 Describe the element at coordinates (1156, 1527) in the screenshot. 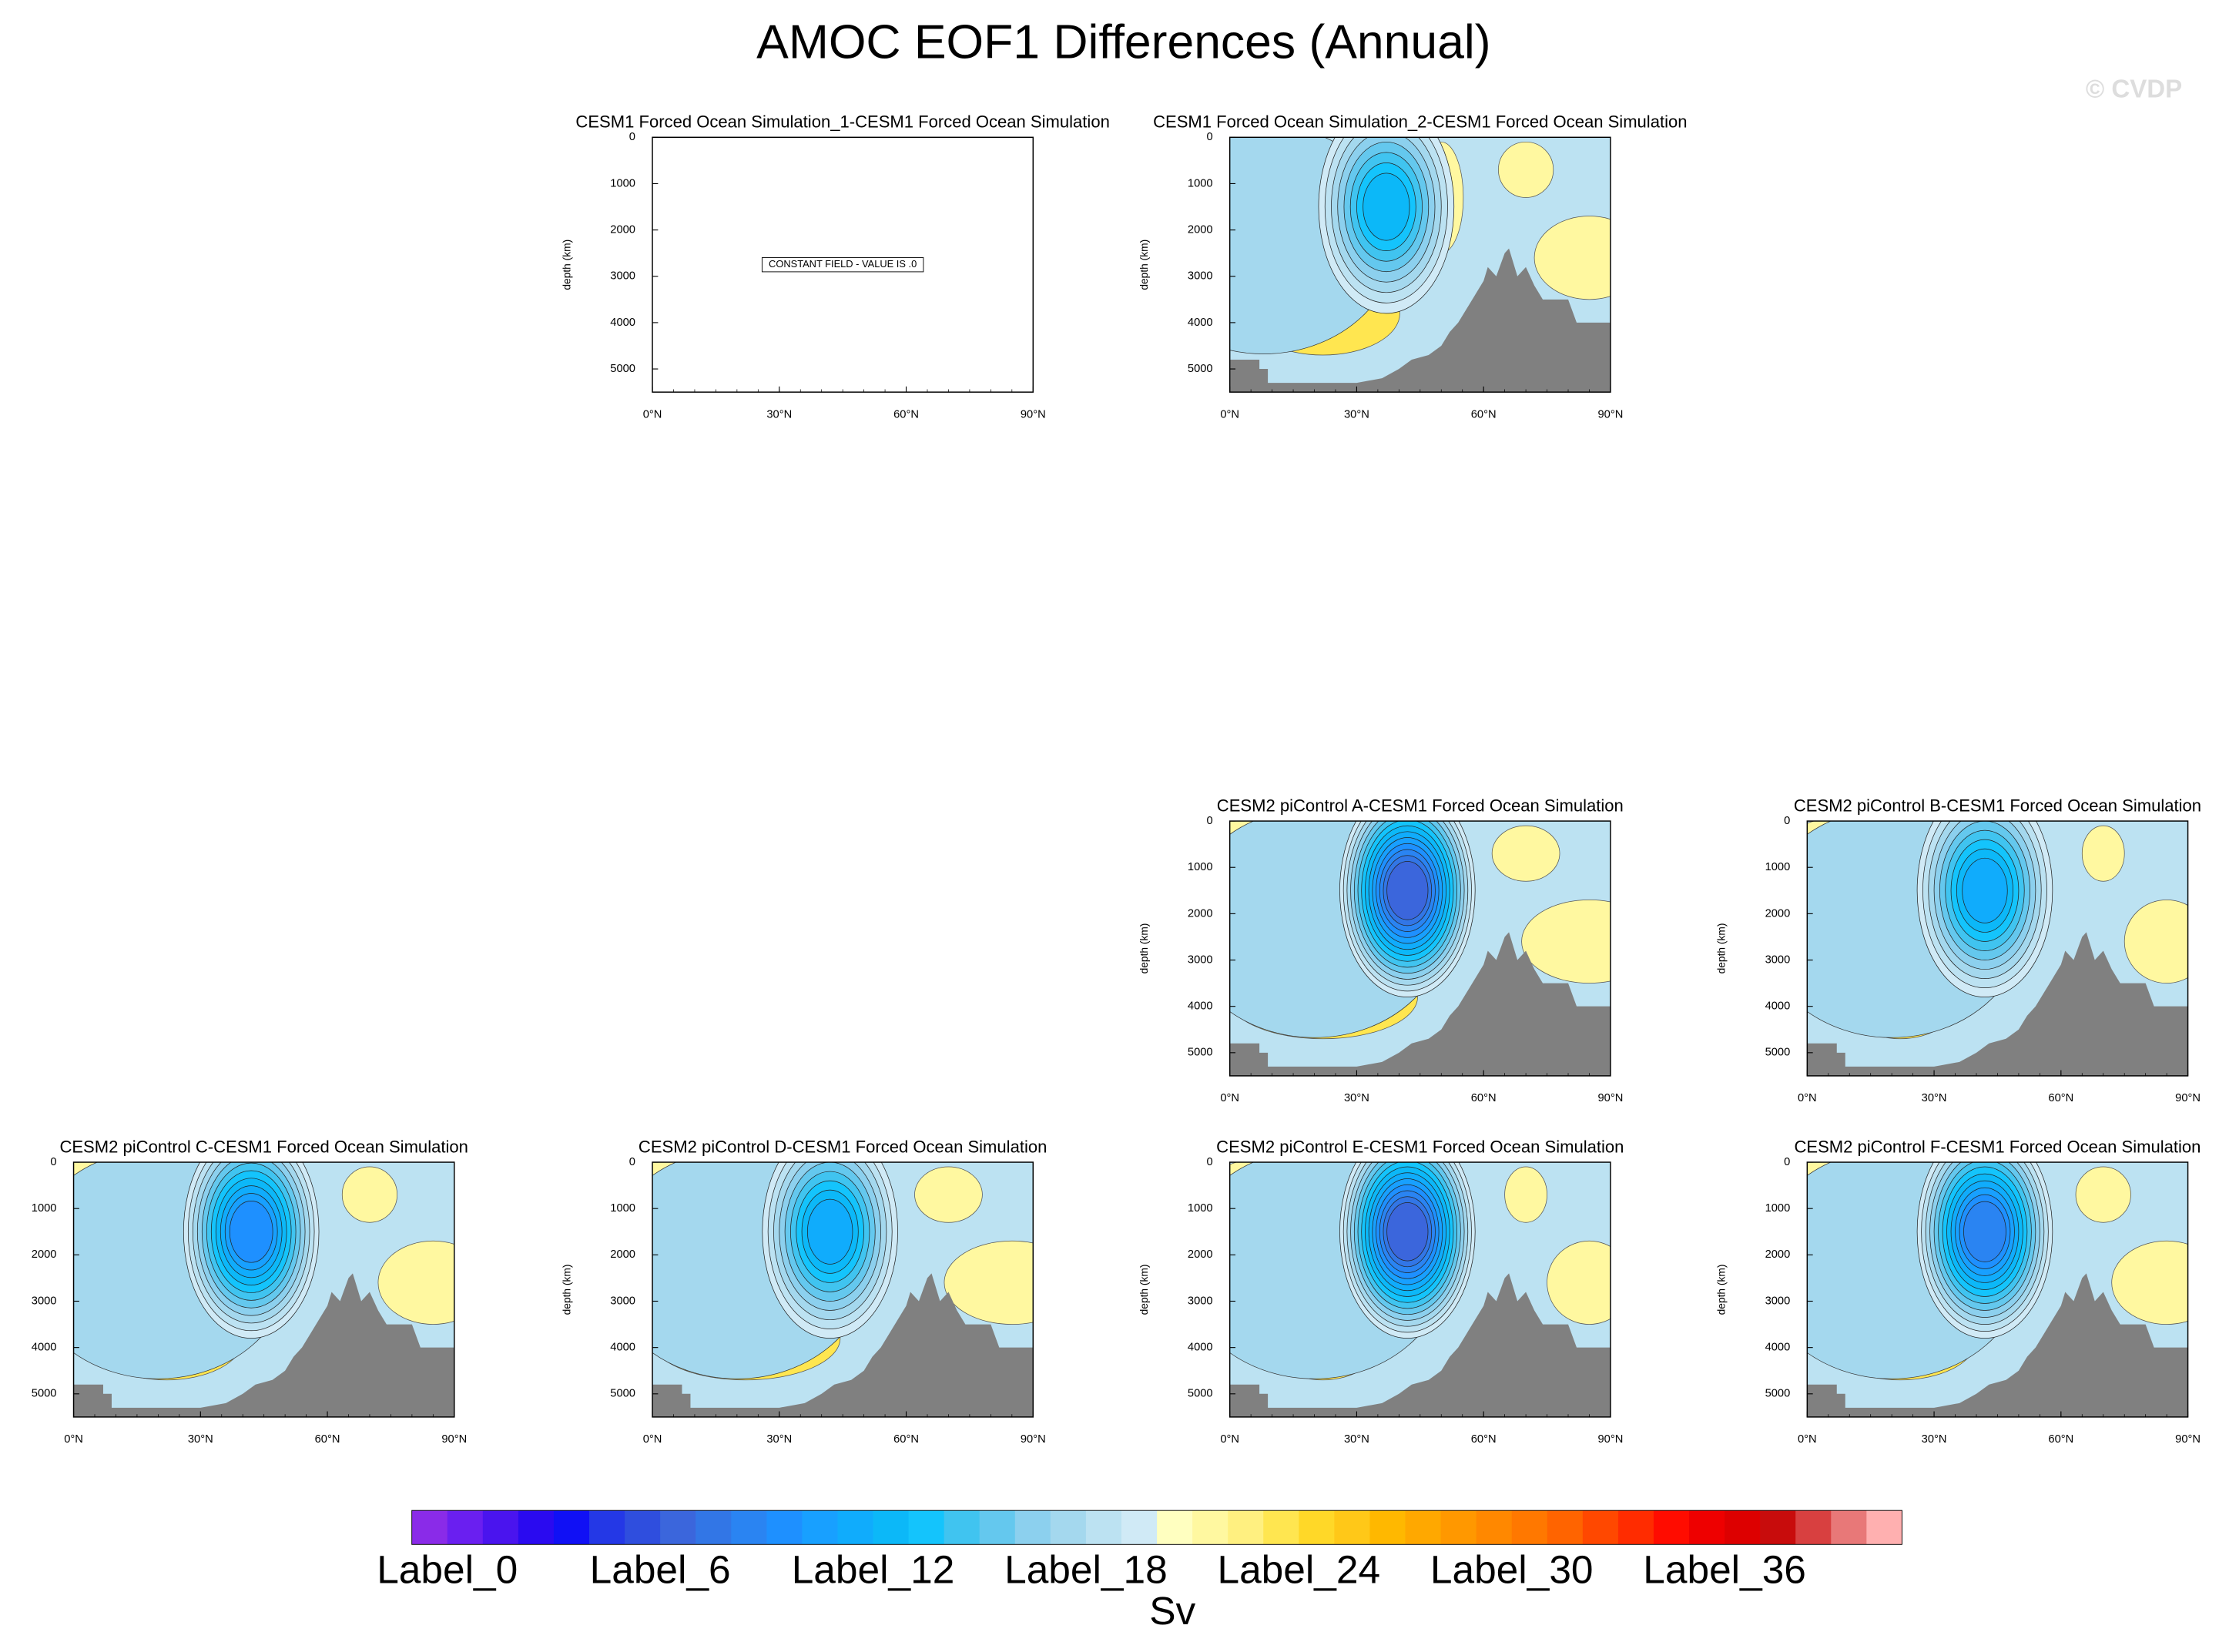

I see `colorbar-frame` at that location.